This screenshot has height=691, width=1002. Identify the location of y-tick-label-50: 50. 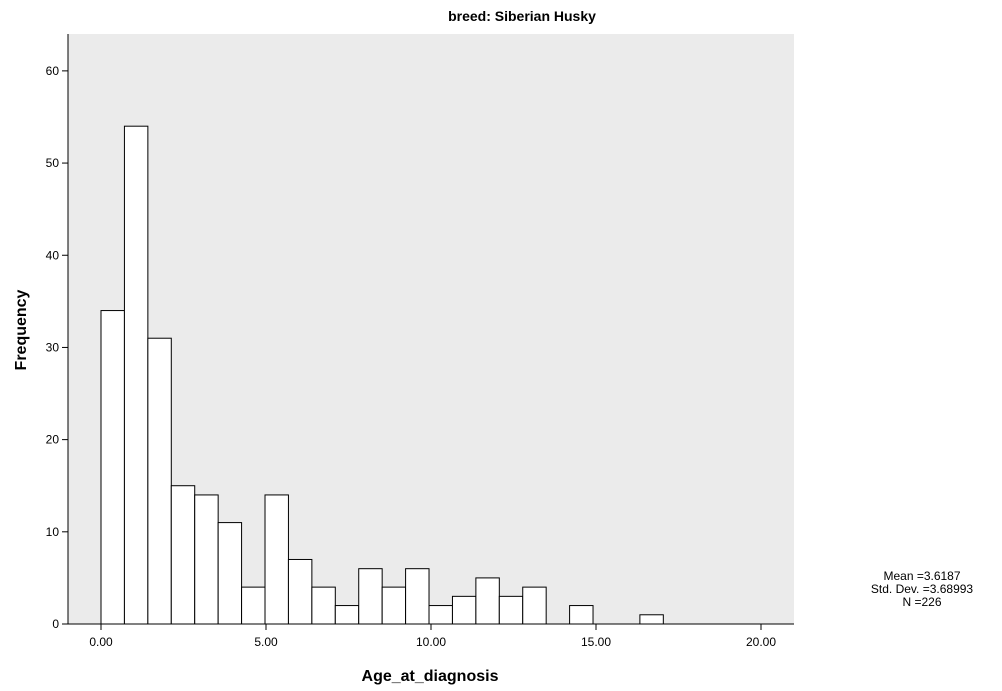
(53, 163).